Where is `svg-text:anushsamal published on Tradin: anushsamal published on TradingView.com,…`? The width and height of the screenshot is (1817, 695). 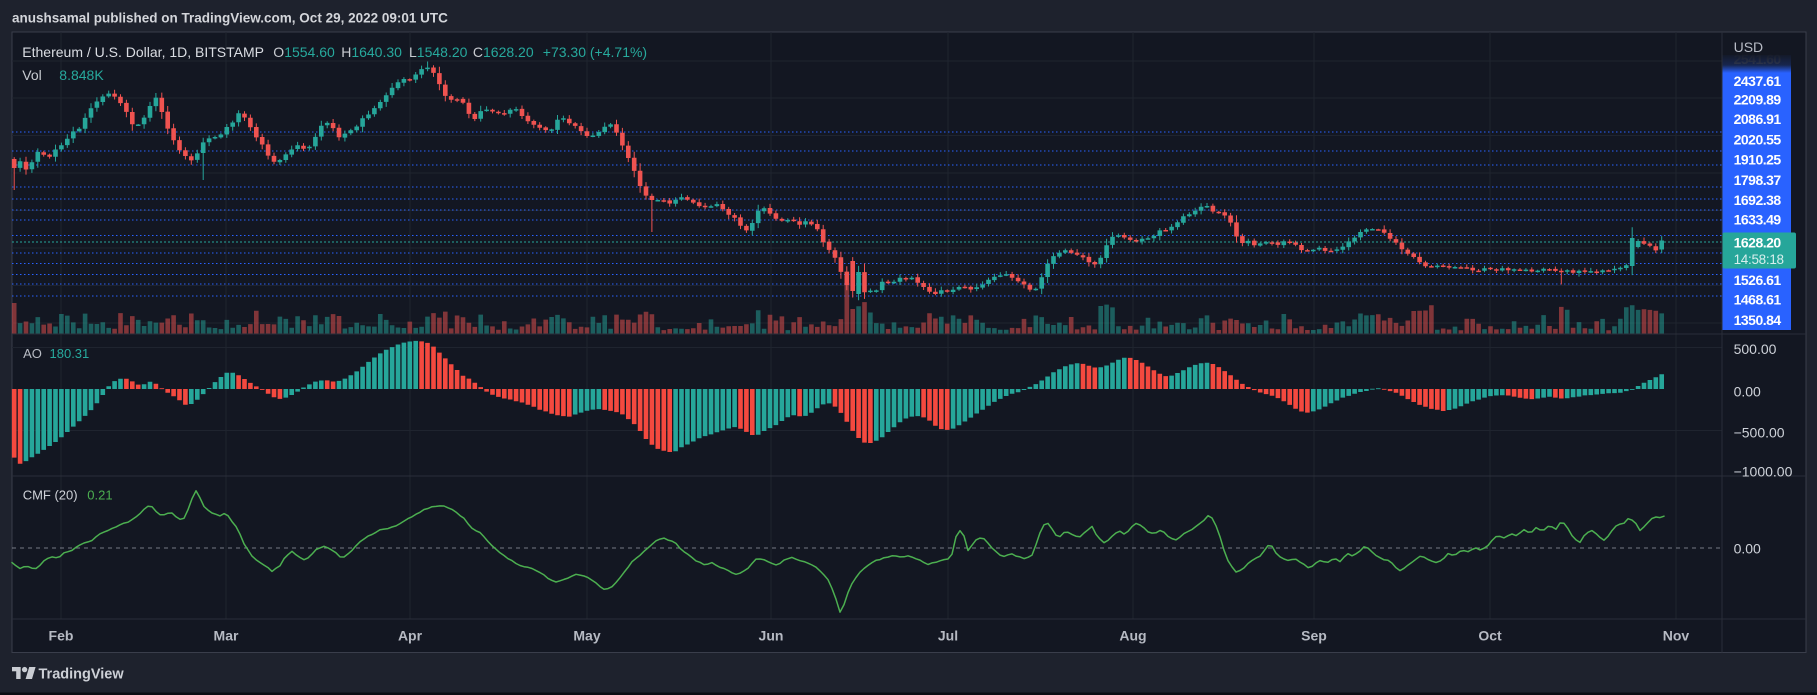 svg-text:anushsamal published on Tradin: anushsamal published on TradingView.com,… is located at coordinates (230, 17).